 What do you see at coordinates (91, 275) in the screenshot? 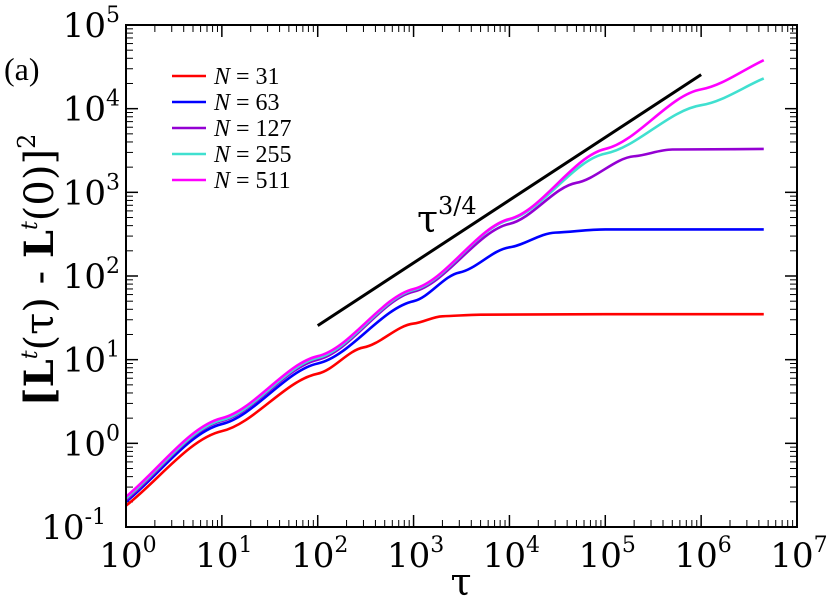
I see `y-tick-label: 10²` at bounding box center [91, 275].